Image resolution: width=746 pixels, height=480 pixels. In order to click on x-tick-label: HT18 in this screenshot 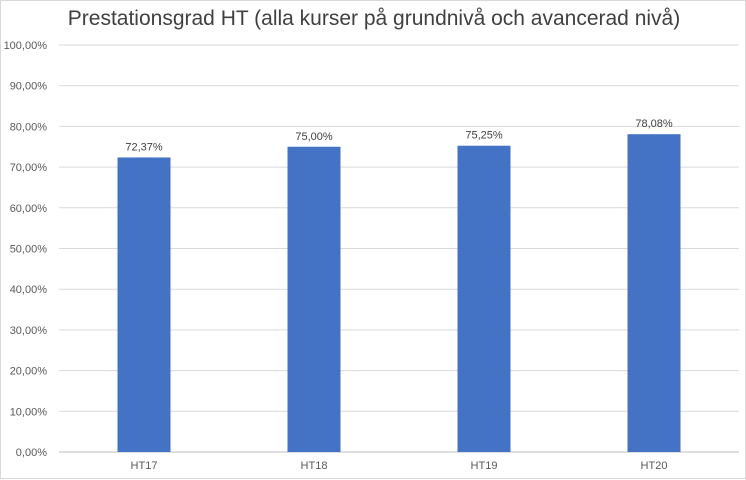, I will do `click(314, 466)`.